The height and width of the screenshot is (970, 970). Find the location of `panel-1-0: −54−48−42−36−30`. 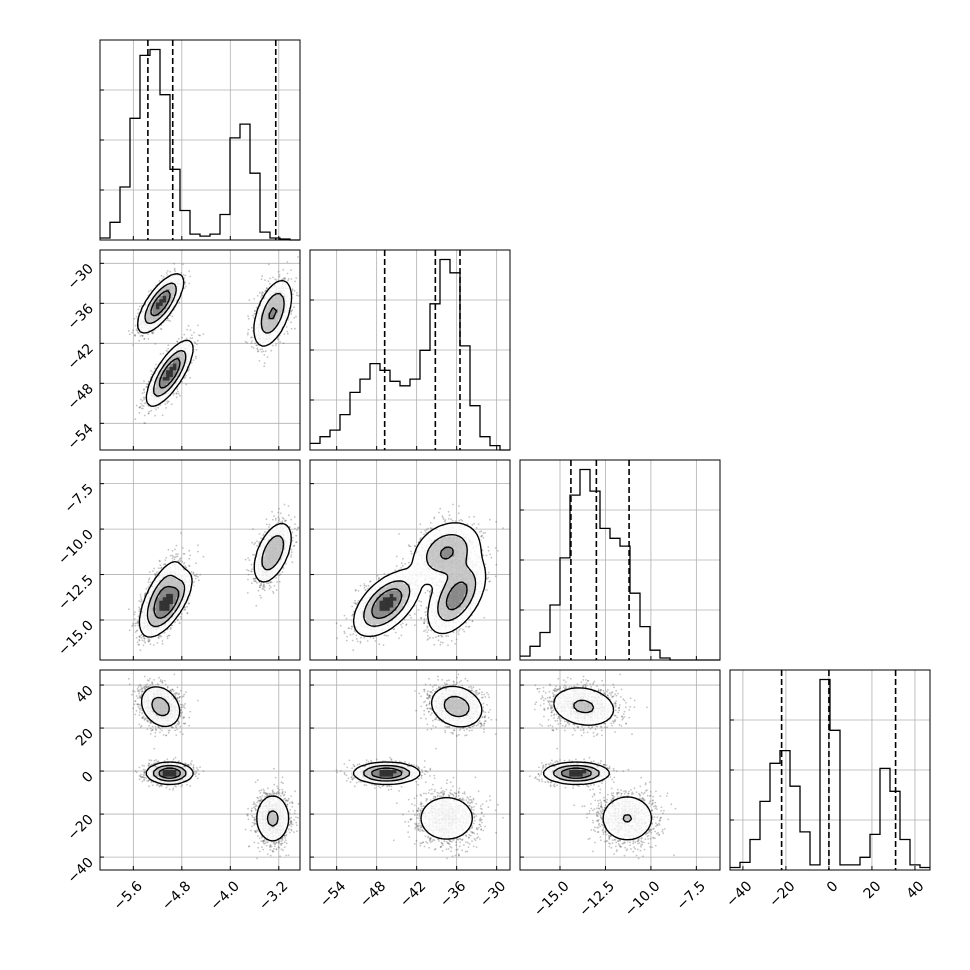

panel-1-0: −54−48−42−36−30 is located at coordinates (183, 351).